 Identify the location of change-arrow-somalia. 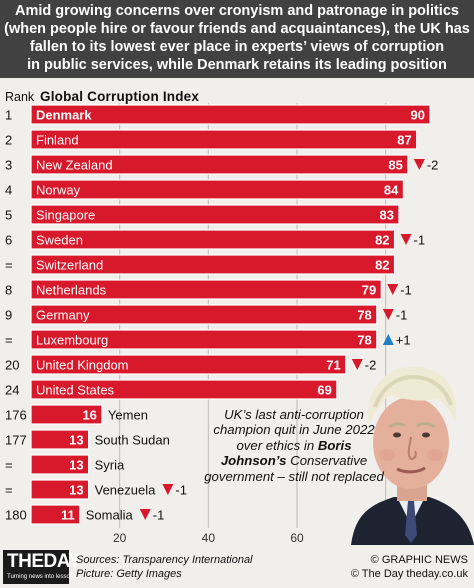
(145, 514).